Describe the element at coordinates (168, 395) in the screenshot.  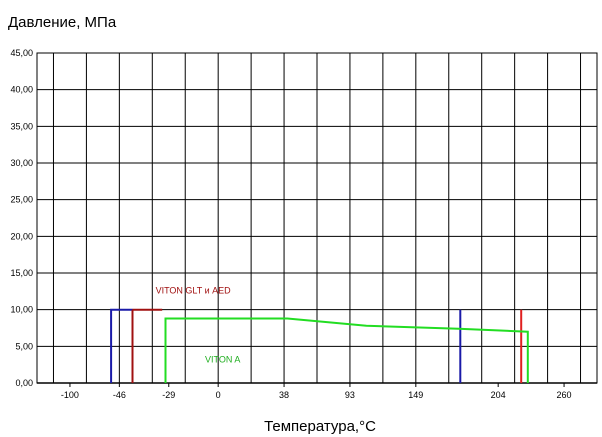
I see `x-tick-label: -29` at that location.